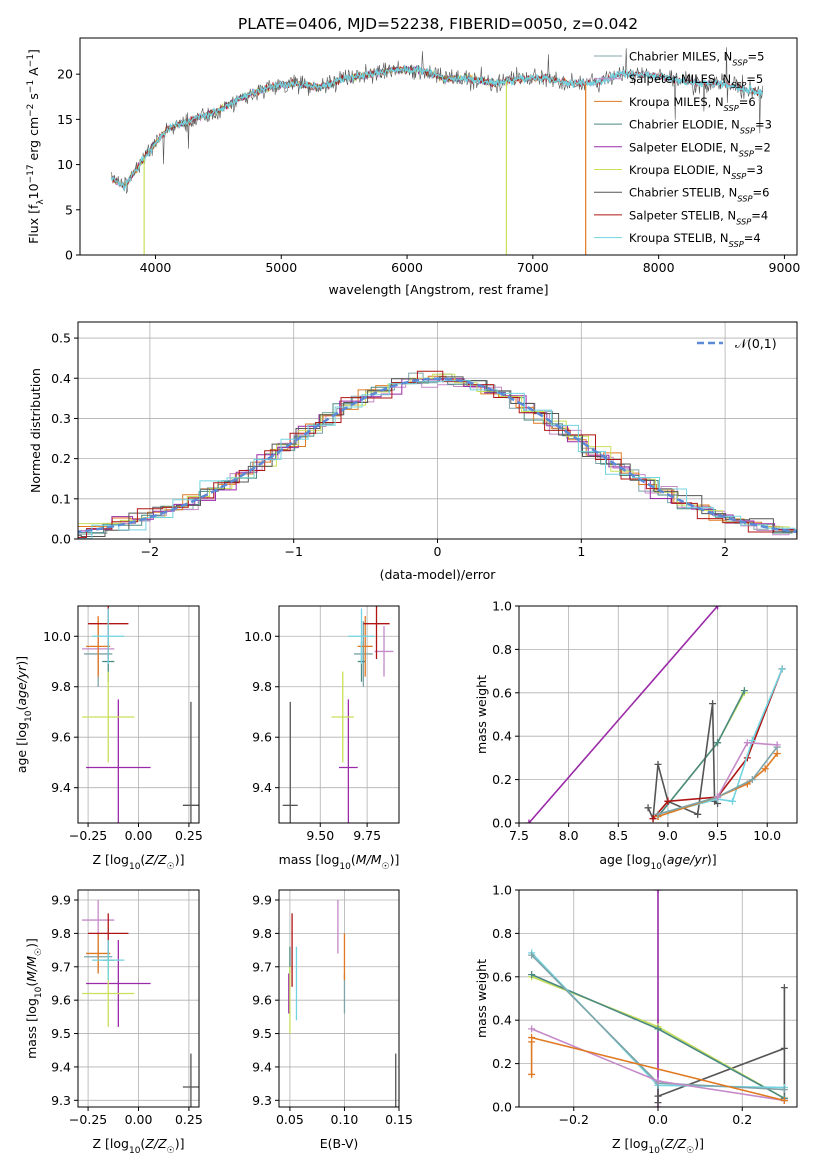 This screenshot has width=819, height=1170. What do you see at coordinates (700, 127) in the screenshot?
I see `legend-label: Chabrier ELODIE, NSSP=3` at bounding box center [700, 127].